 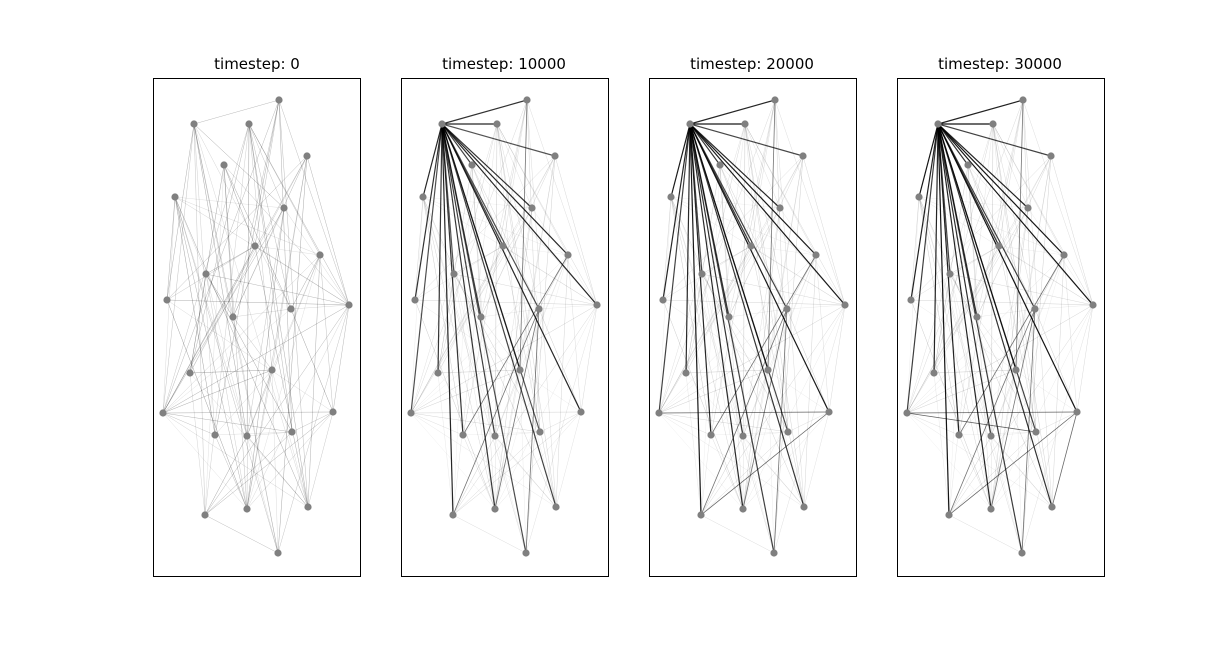 I want to click on panel-4: timestep: 30000, so click(x=1001, y=316).